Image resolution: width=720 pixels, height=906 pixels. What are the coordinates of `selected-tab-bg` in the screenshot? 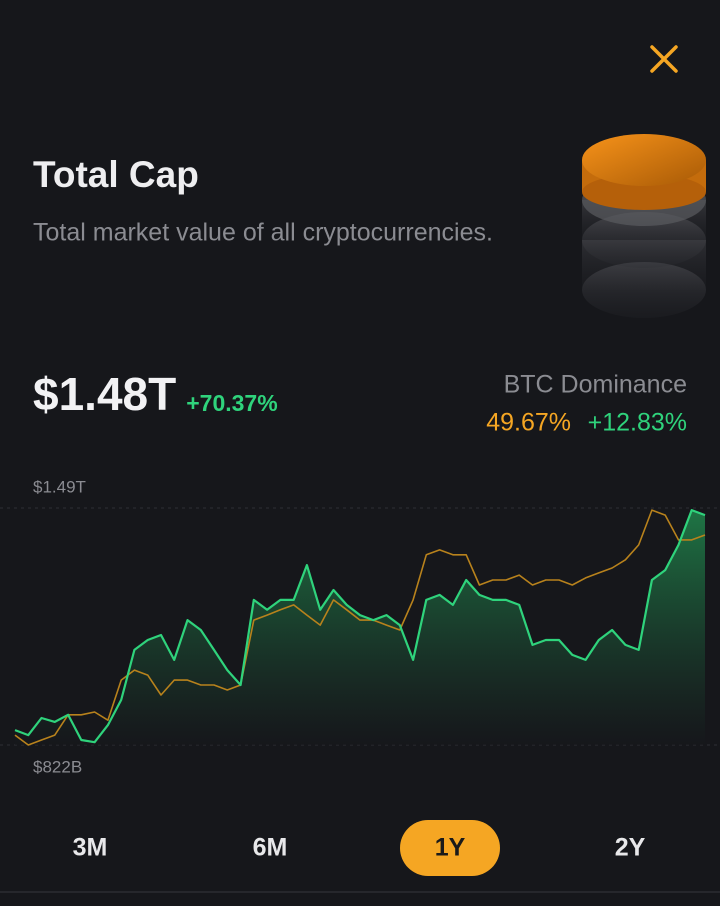 It's located at (450, 848).